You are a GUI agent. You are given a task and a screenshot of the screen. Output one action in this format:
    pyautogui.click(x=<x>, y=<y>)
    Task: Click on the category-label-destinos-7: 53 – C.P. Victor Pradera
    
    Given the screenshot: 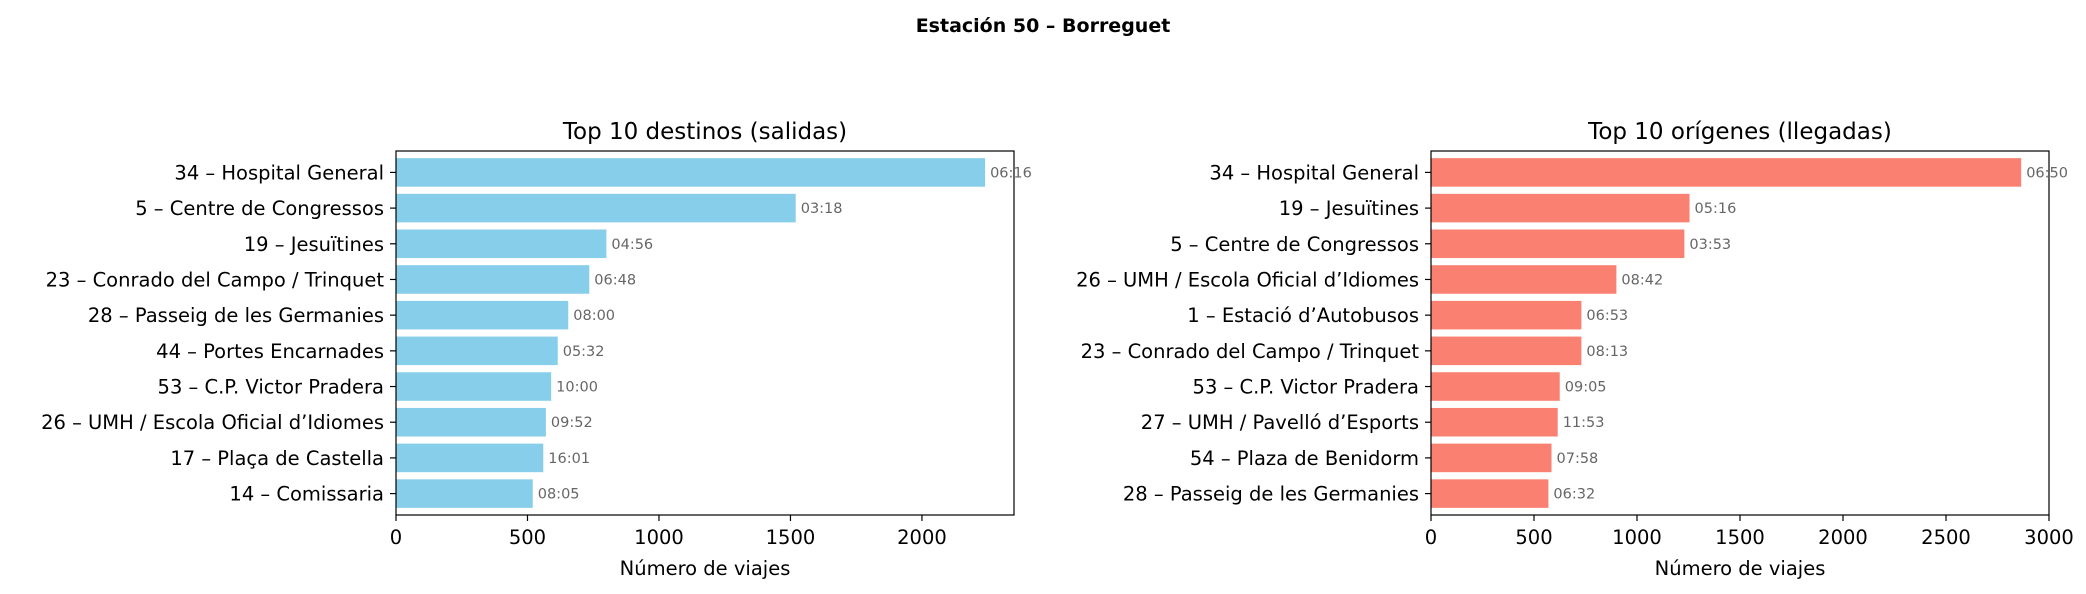 What is the action you would take?
    pyautogui.click(x=271, y=387)
    